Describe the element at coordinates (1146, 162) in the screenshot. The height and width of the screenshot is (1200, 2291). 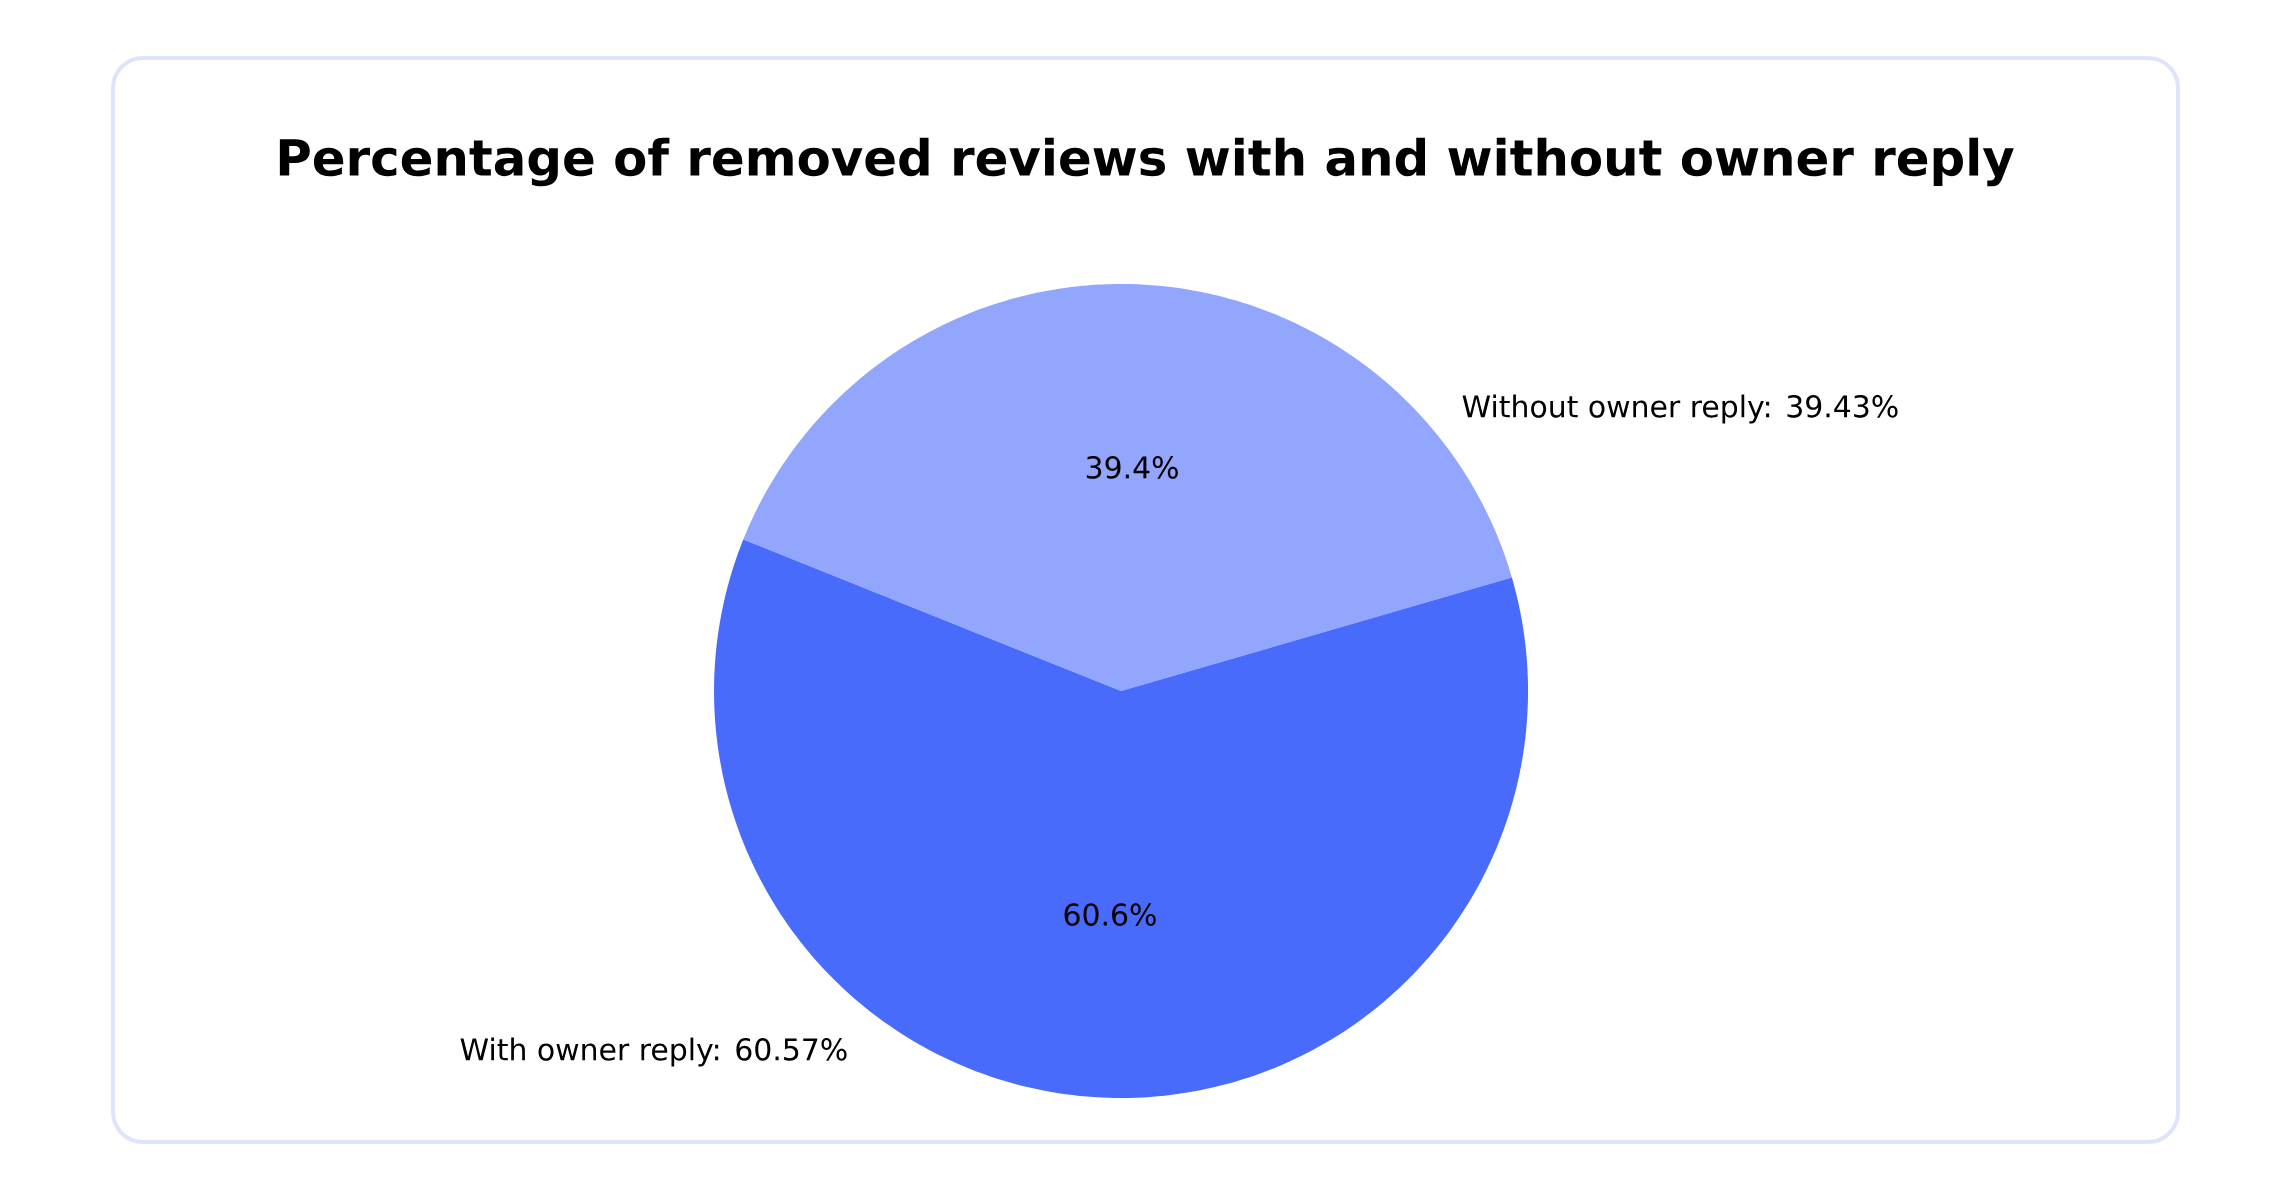
I see `chart-title: Percentage of removed reviews with and without owner reply` at that location.